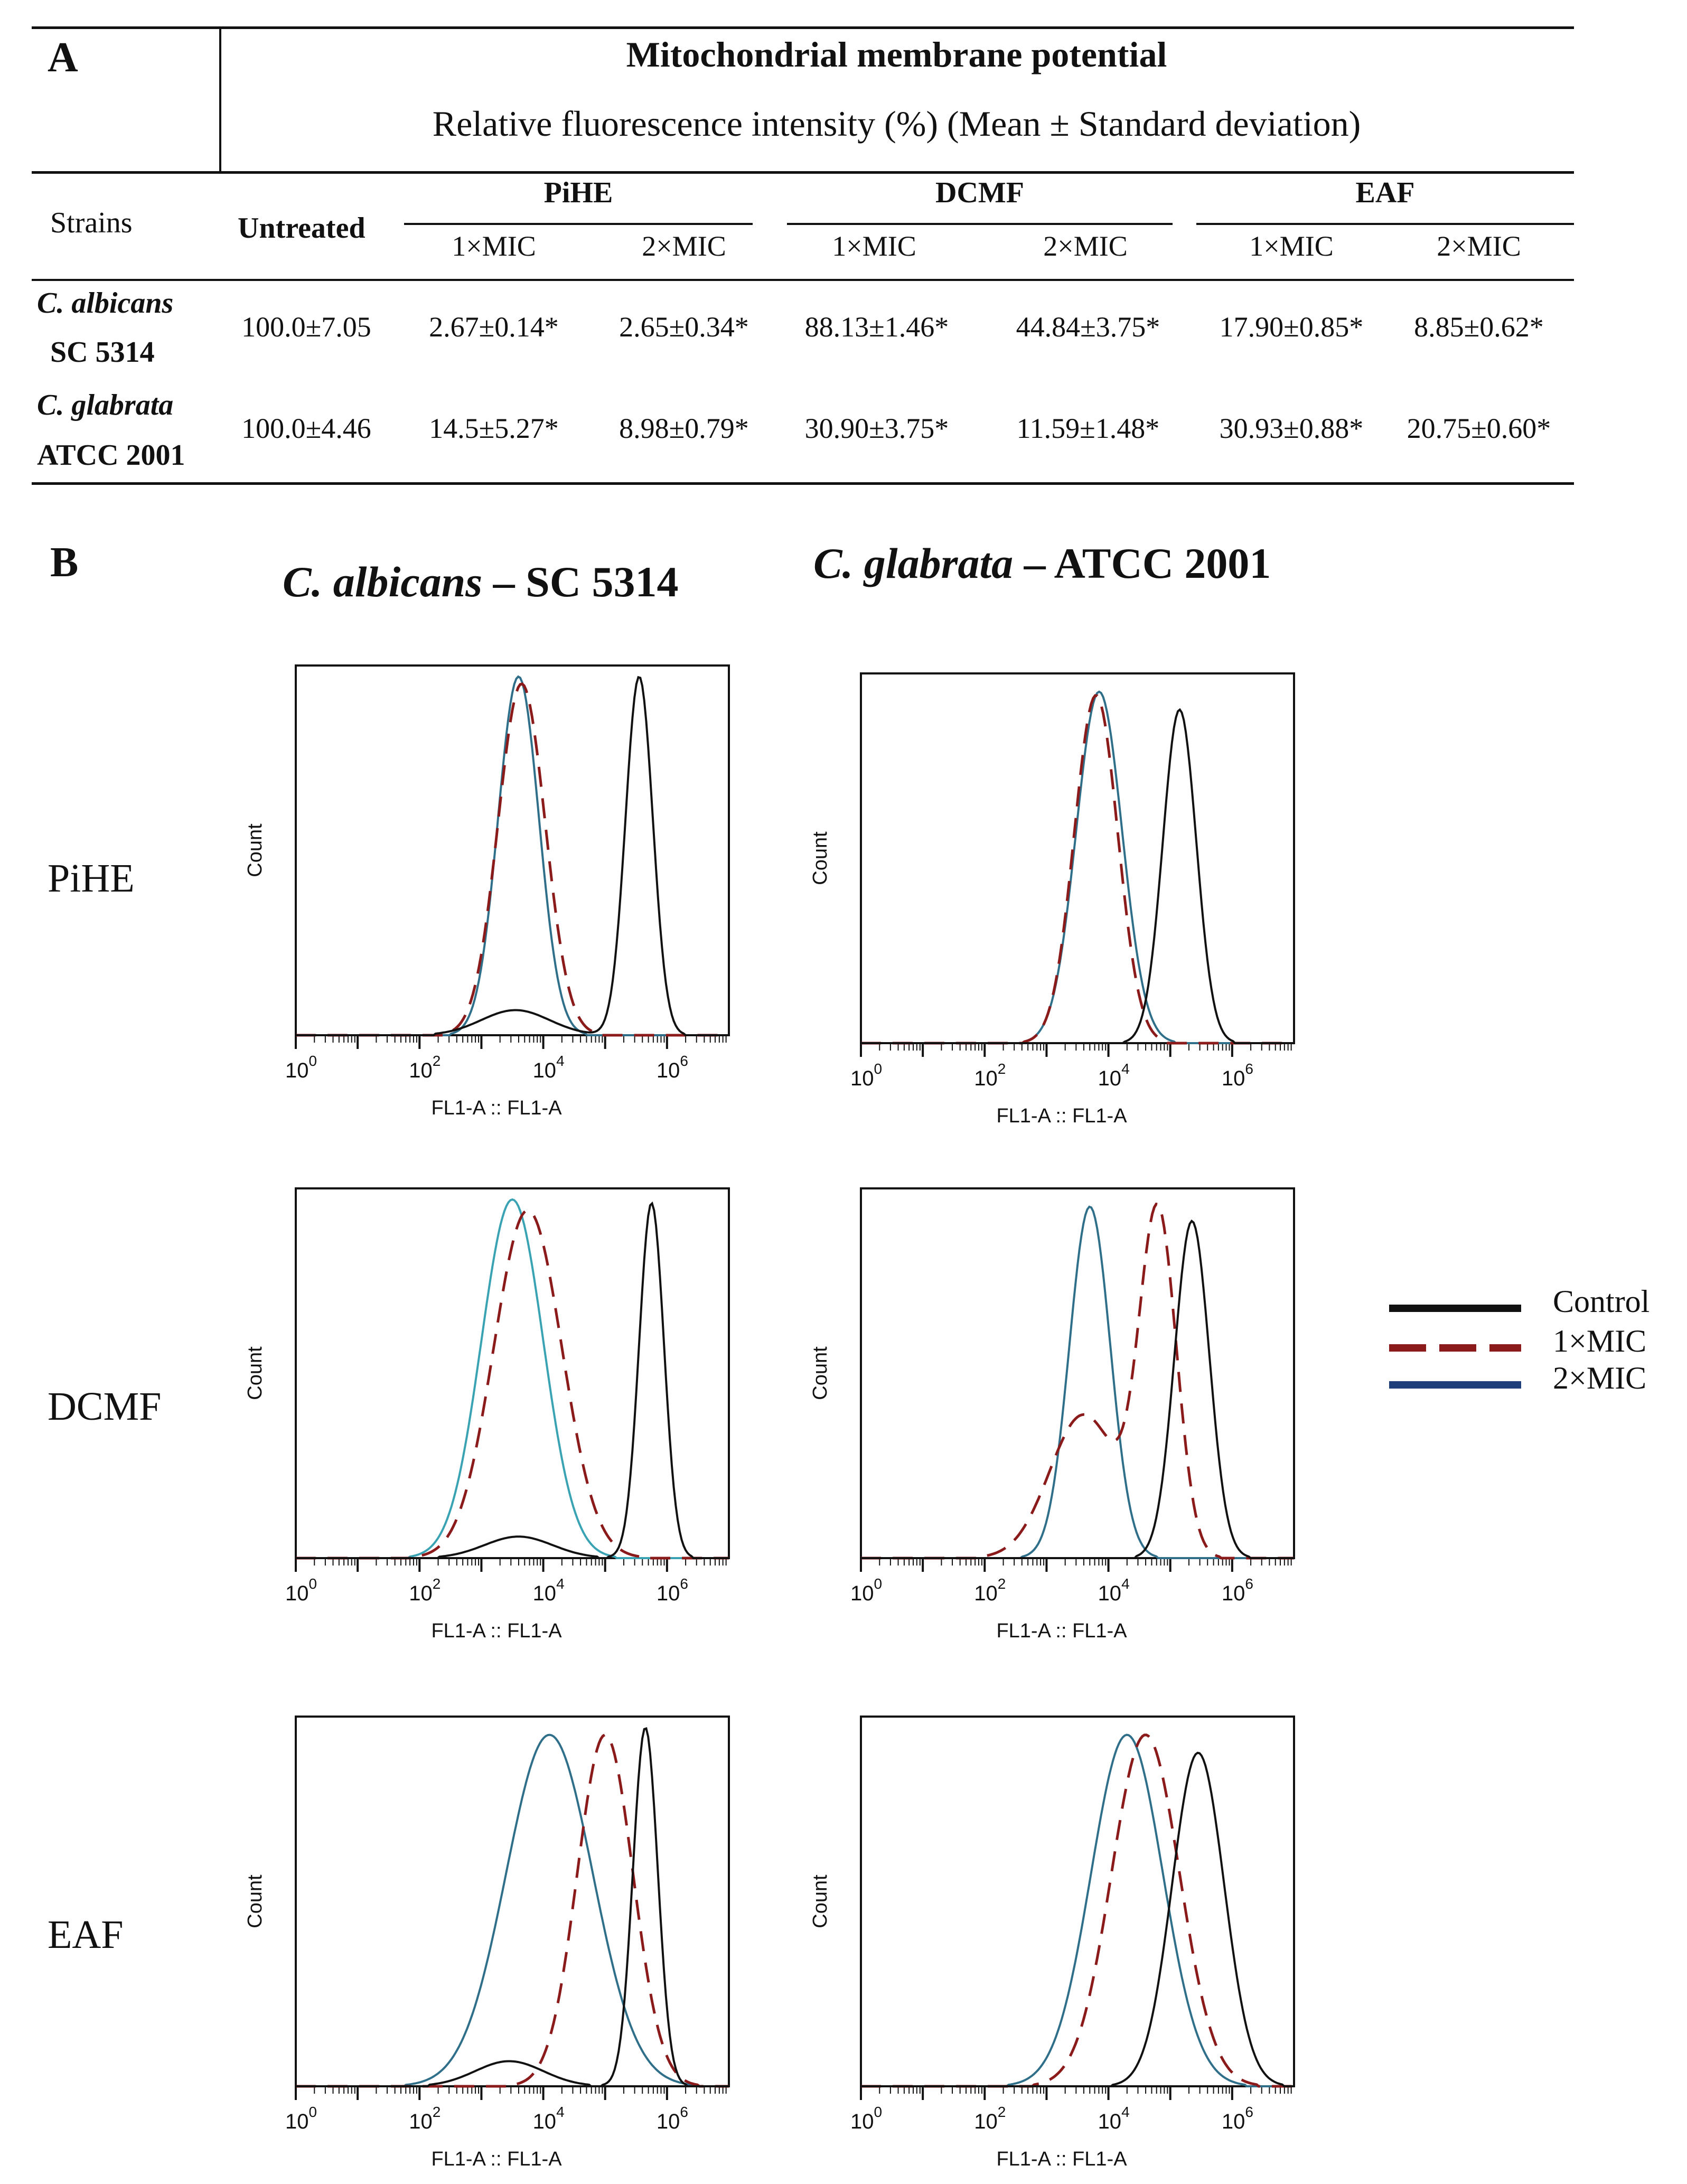 Image resolution: width=1687 pixels, height=2184 pixels. I want to click on row1-strain-id: SC 5314, so click(102, 352).